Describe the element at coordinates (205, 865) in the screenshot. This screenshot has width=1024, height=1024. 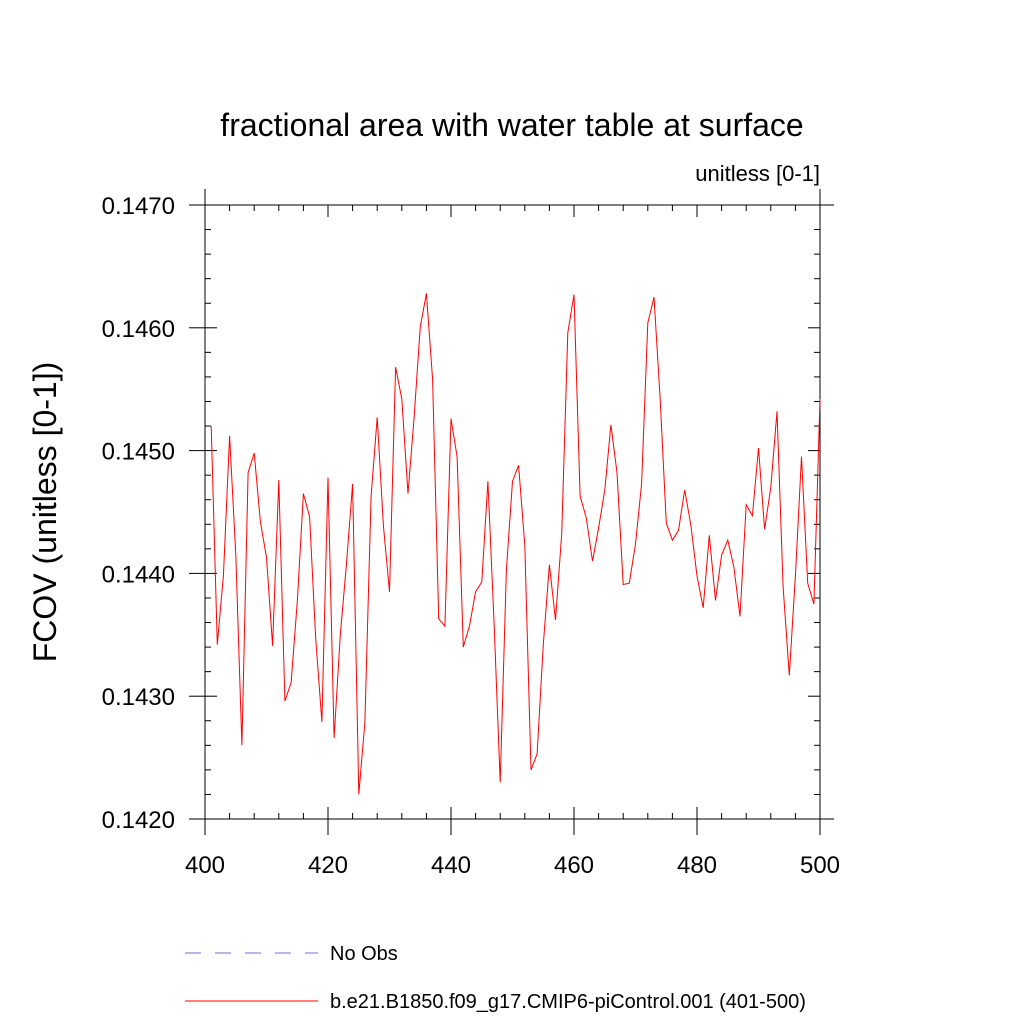
I see `x-tick-label: 400` at that location.